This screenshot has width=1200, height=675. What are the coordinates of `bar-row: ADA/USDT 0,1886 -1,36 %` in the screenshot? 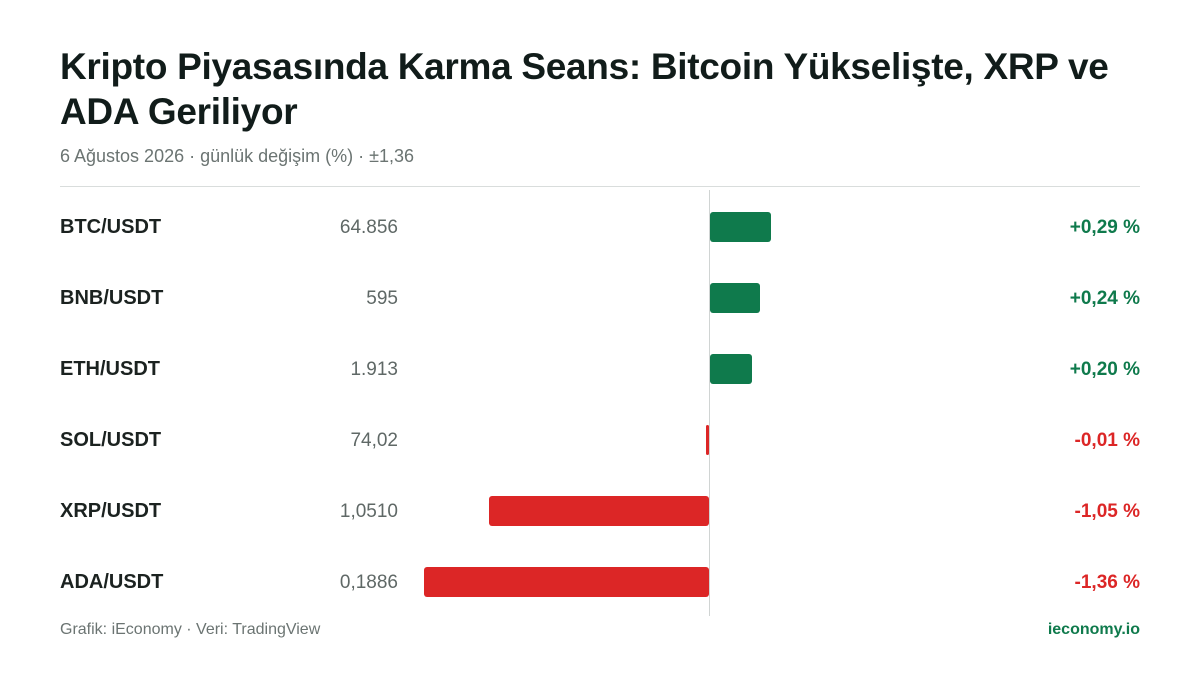 It's located at (600, 582).